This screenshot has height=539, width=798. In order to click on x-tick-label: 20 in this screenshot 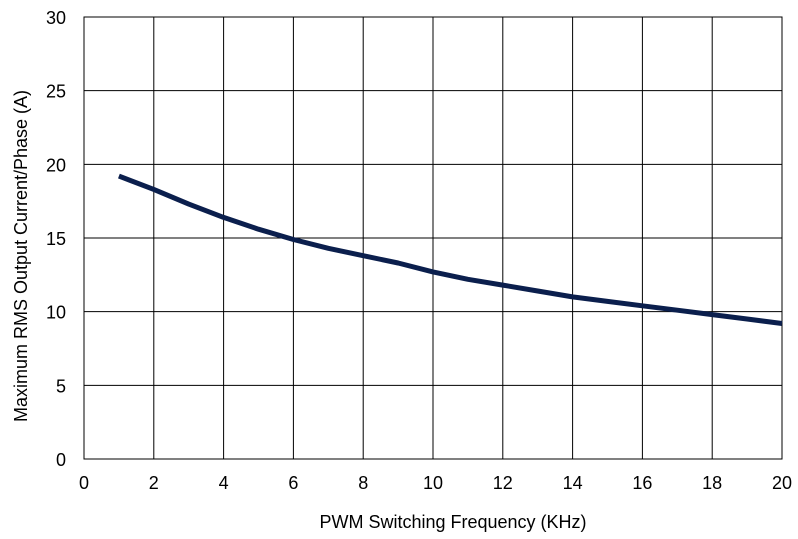, I will do `click(782, 483)`.